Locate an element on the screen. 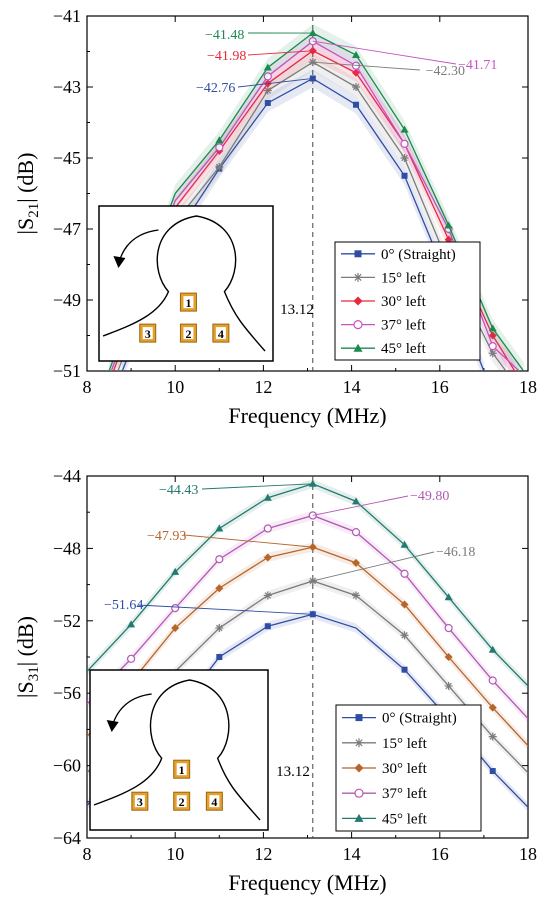  y-tick-label: −60 is located at coordinates (67, 766).